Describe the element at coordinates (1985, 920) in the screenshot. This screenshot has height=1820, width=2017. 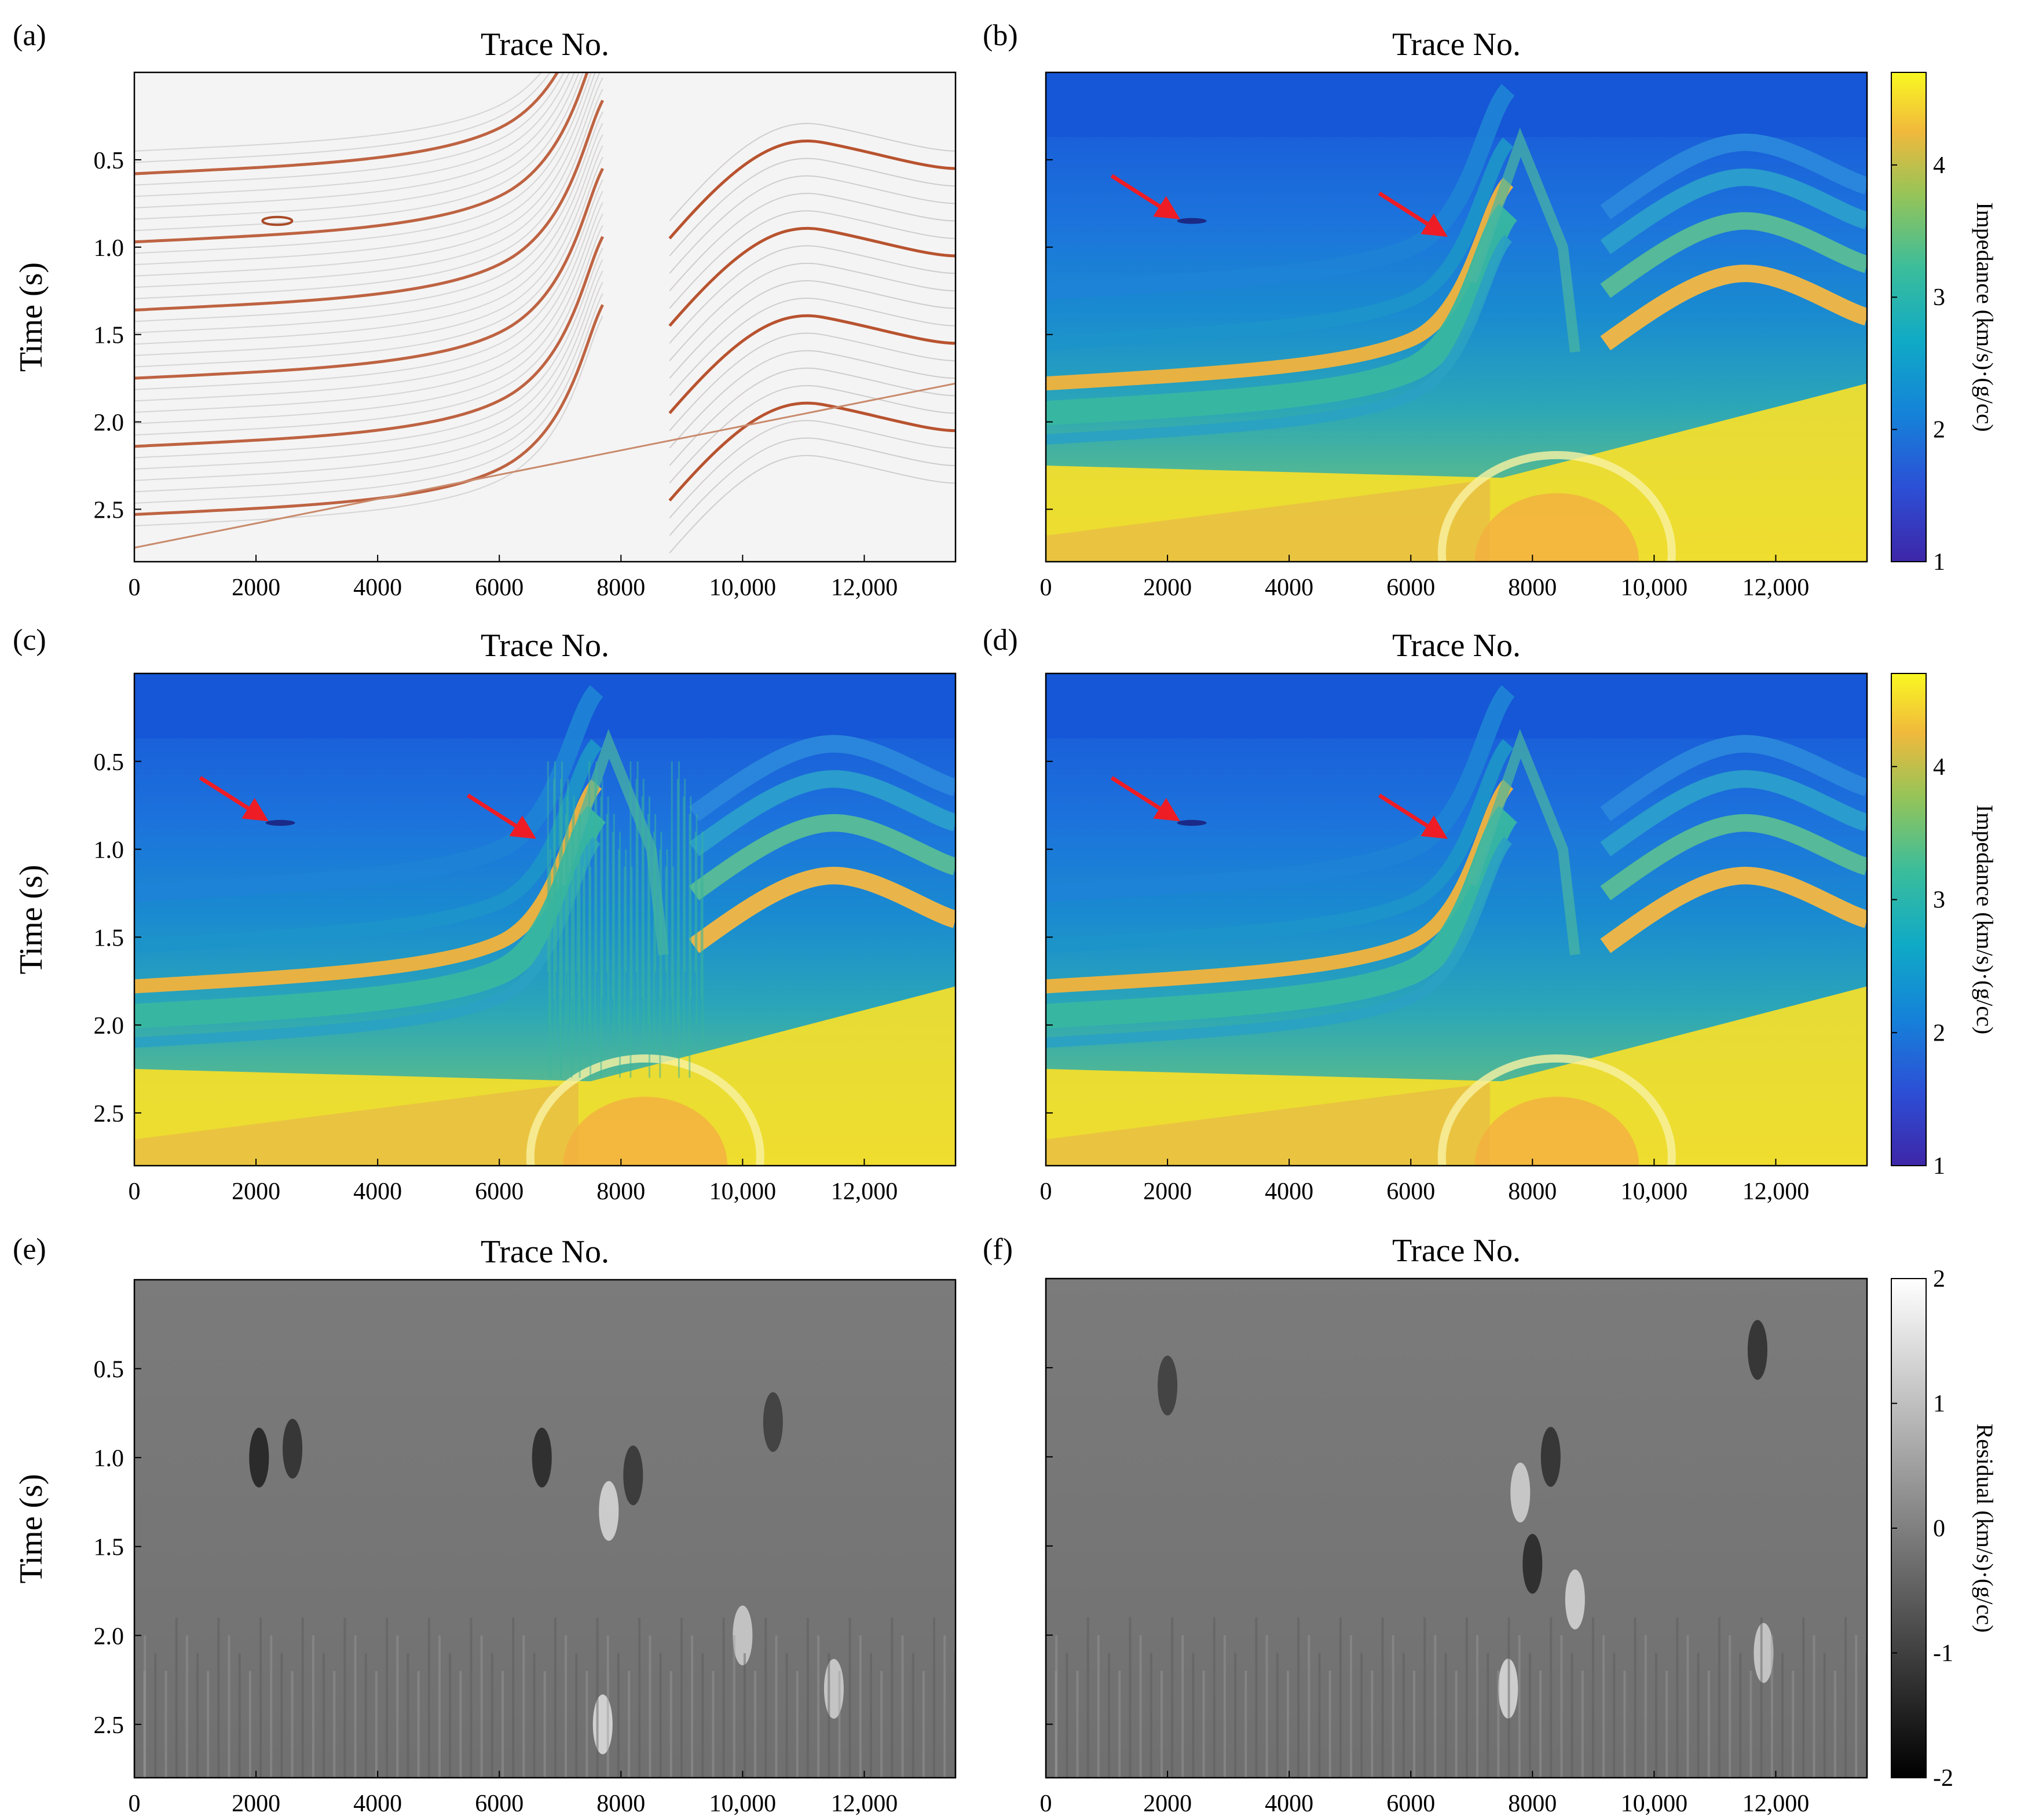
I see `colorbar-label: Impedance (km/s)·(g/cc)` at that location.